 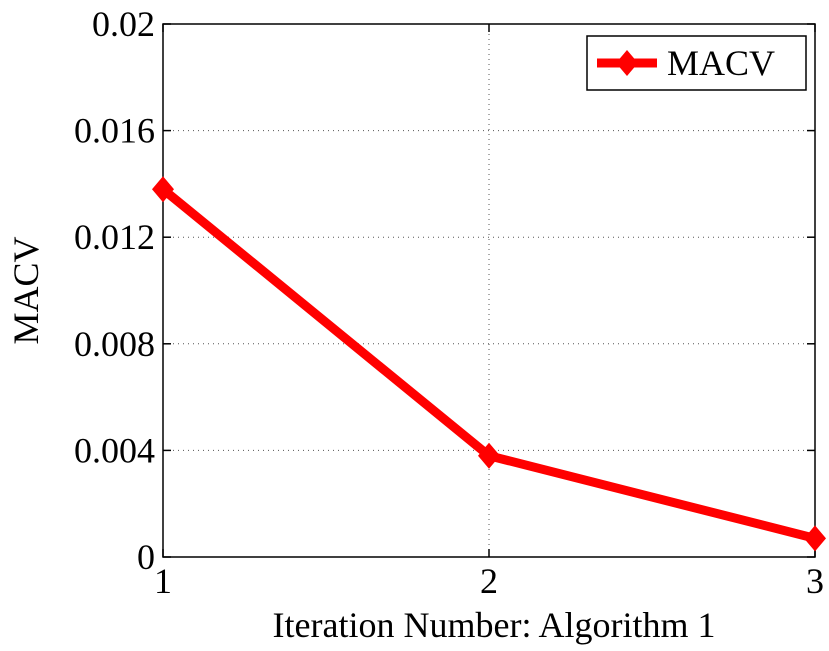 What do you see at coordinates (815, 581) in the screenshot?
I see `x-tick-label: 3` at bounding box center [815, 581].